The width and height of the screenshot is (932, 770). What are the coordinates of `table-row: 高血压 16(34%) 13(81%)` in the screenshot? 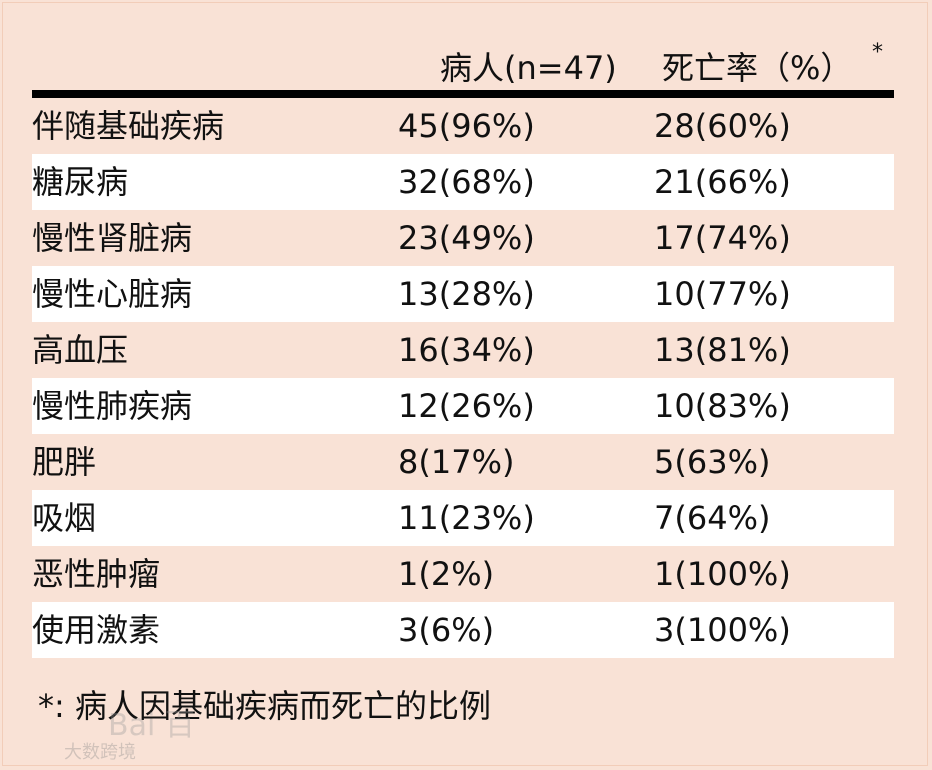 It's located at (463, 350).